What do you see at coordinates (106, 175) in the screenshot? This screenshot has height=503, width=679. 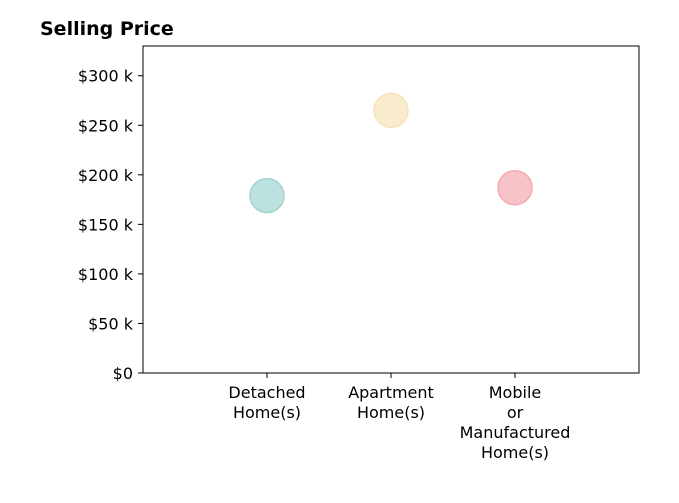 I see `y-tick-label: $200 k` at bounding box center [106, 175].